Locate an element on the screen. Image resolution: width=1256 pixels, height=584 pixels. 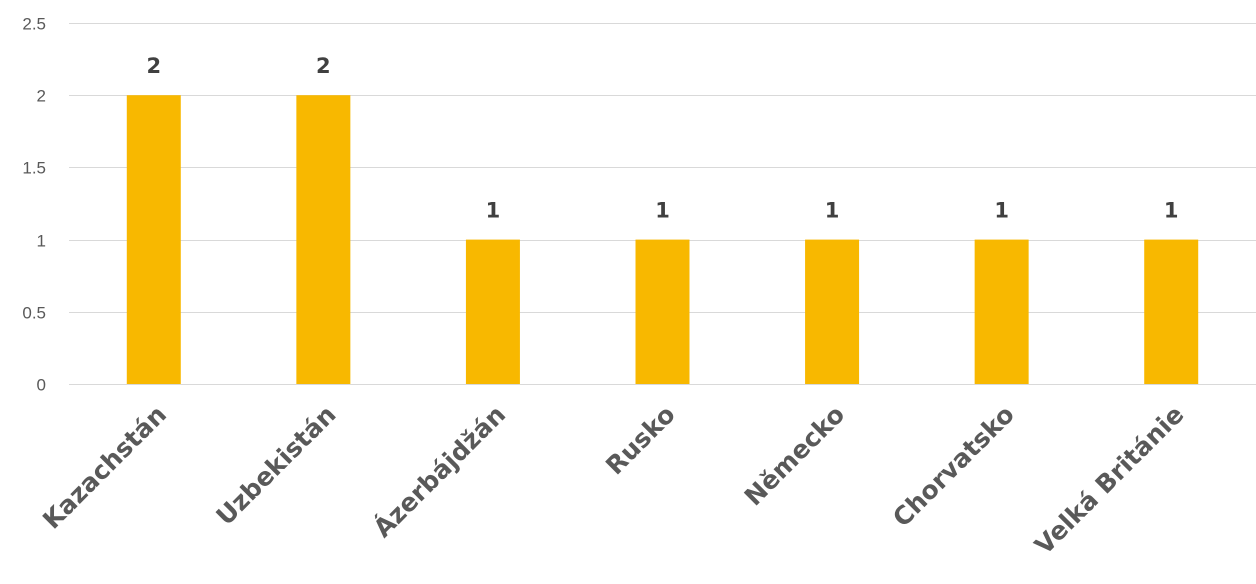
x-category-label: Velká Británie is located at coordinates (1109, 480).